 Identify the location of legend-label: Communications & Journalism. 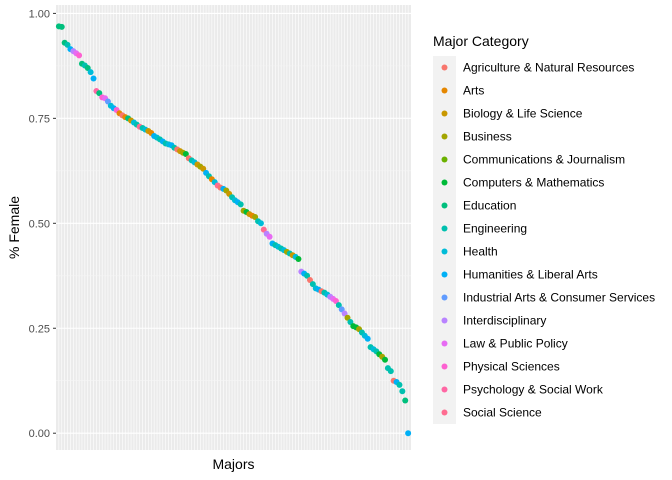
(544, 160).